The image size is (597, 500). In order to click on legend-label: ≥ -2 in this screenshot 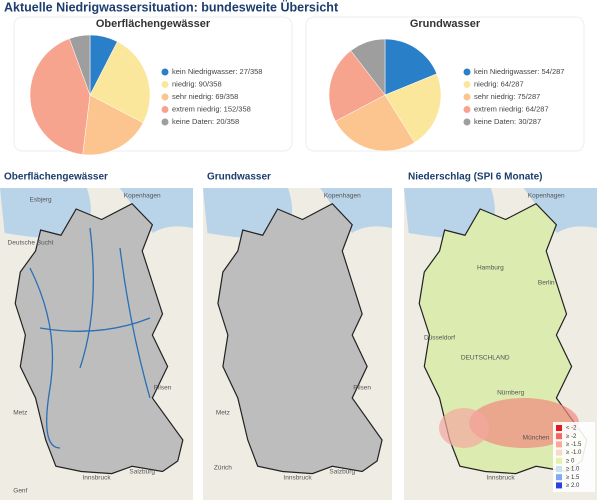, I will do `click(571, 437)`.